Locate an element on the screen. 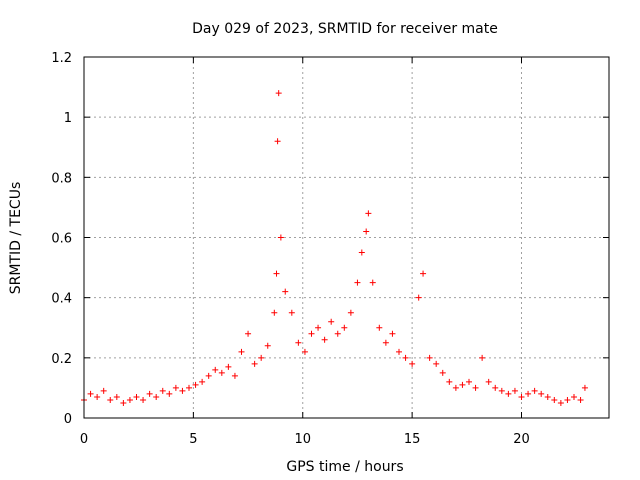 This screenshot has height=480, width=640. x-tick-labels: 0 5 10 15 20 is located at coordinates (305, 439).